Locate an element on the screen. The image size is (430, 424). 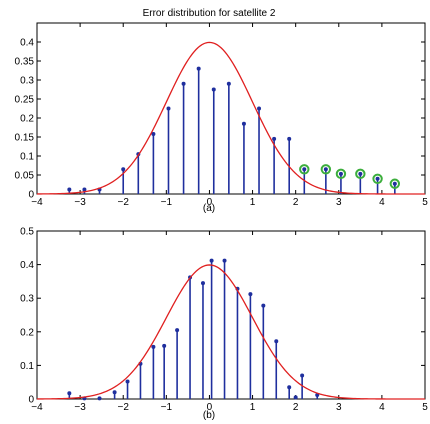
y-tick-label: 0.15 is located at coordinates (25, 138).